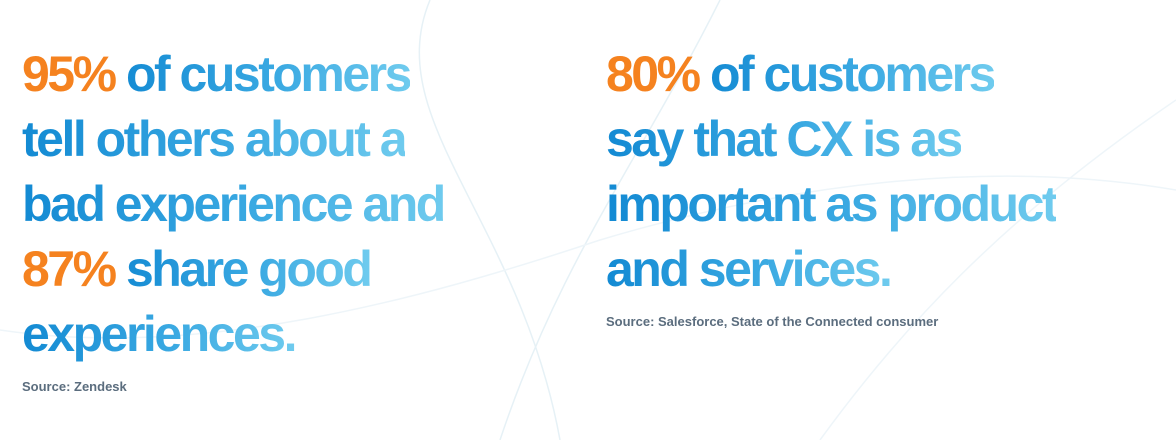  I want to click on source-note: Source: Zendesk, so click(74, 386).